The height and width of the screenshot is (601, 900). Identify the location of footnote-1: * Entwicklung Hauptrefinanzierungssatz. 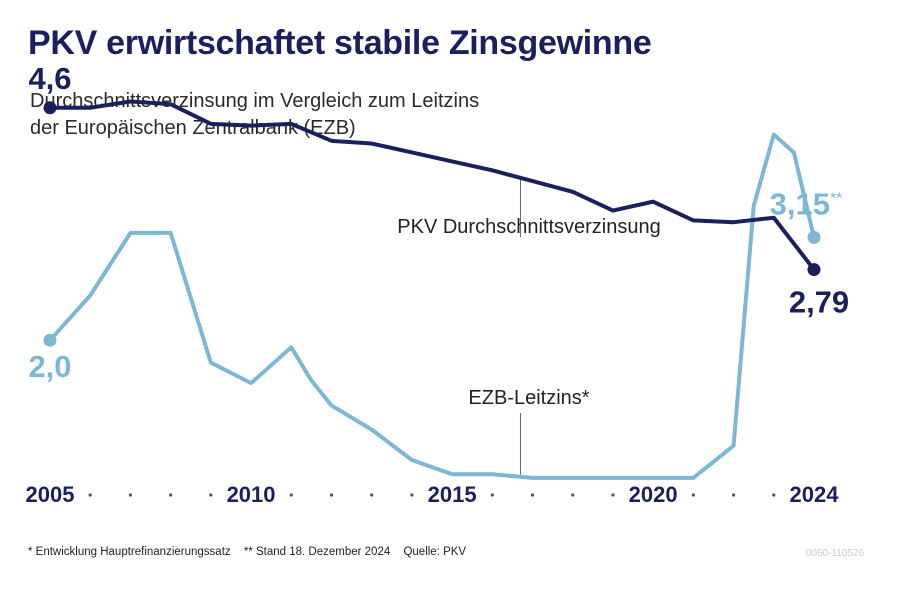
(129, 552).